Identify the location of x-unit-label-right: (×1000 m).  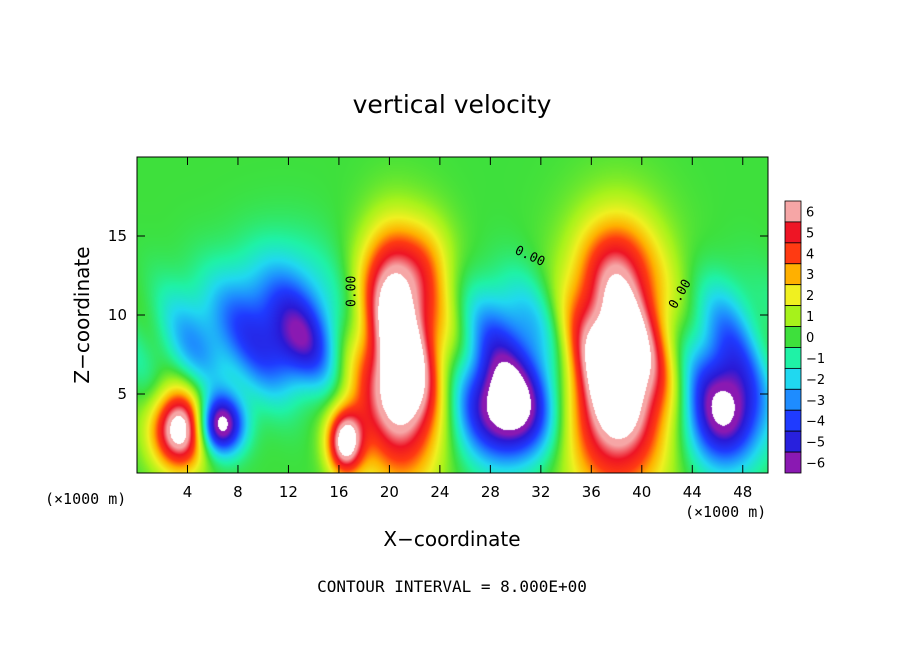
(725, 512).